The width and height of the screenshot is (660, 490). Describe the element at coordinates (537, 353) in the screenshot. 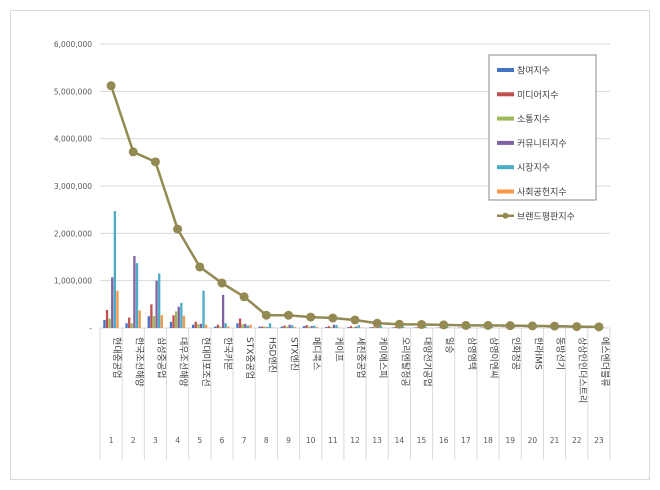

I see `x-category-label: 한라IMS` at that location.